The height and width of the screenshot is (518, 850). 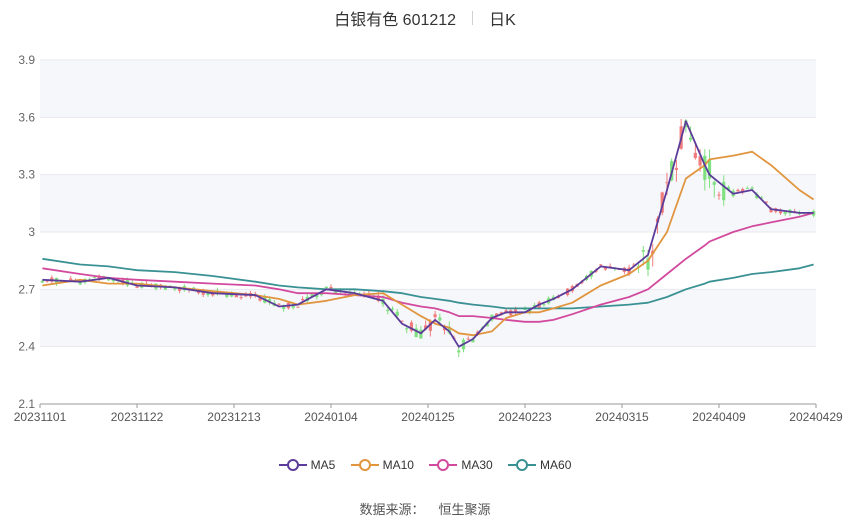 I want to click on legend-label-ma30: MA30, so click(x=477, y=465).